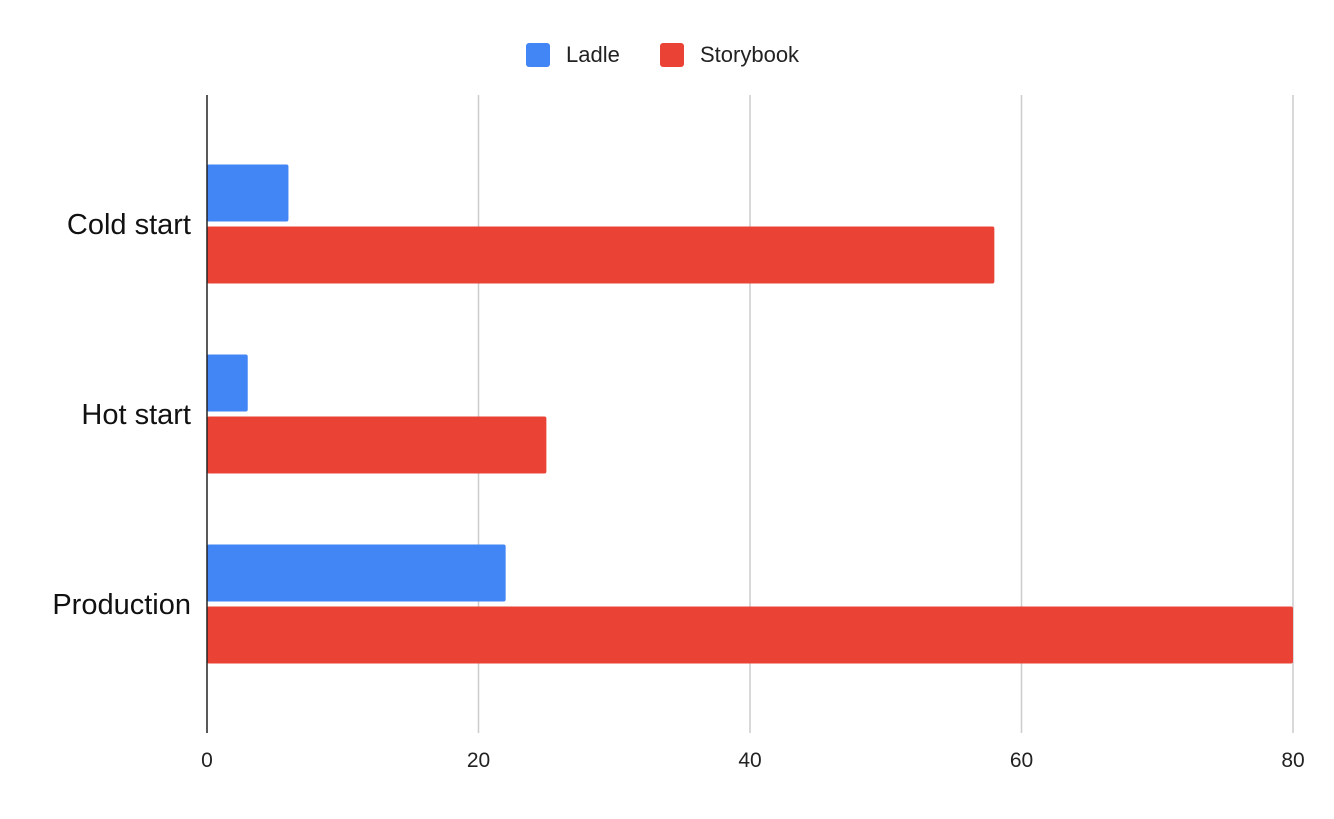 The height and width of the screenshot is (819, 1334). What do you see at coordinates (538, 55) in the screenshot?
I see `legend-swatch-ladle` at bounding box center [538, 55].